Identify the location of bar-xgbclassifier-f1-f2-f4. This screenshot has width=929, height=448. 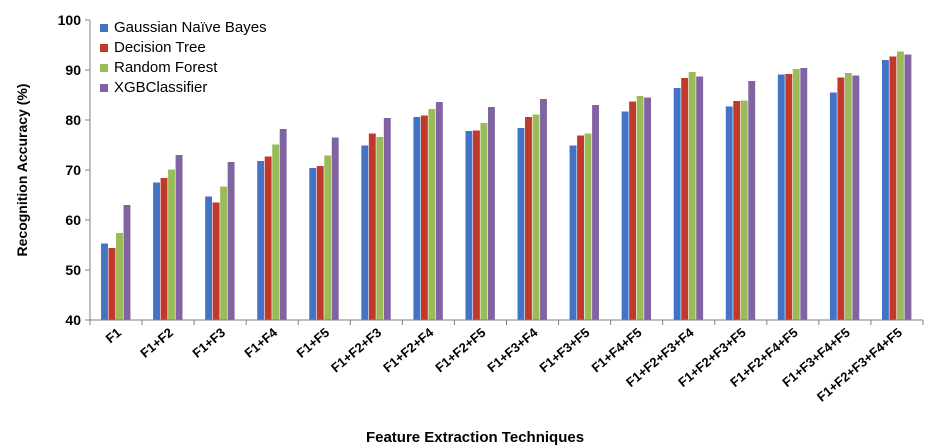
(439, 211).